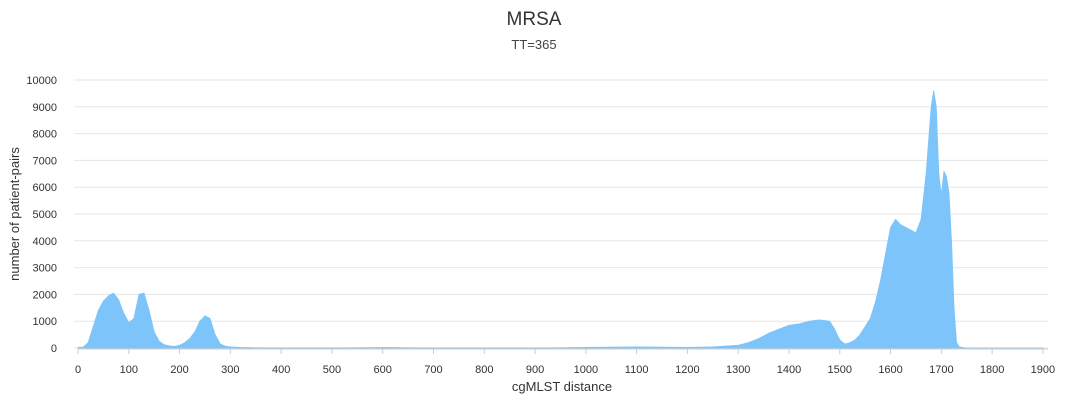 This screenshot has width=1070, height=400. What do you see at coordinates (45, 269) in the screenshot?
I see `y-tick-label: 3000` at bounding box center [45, 269].